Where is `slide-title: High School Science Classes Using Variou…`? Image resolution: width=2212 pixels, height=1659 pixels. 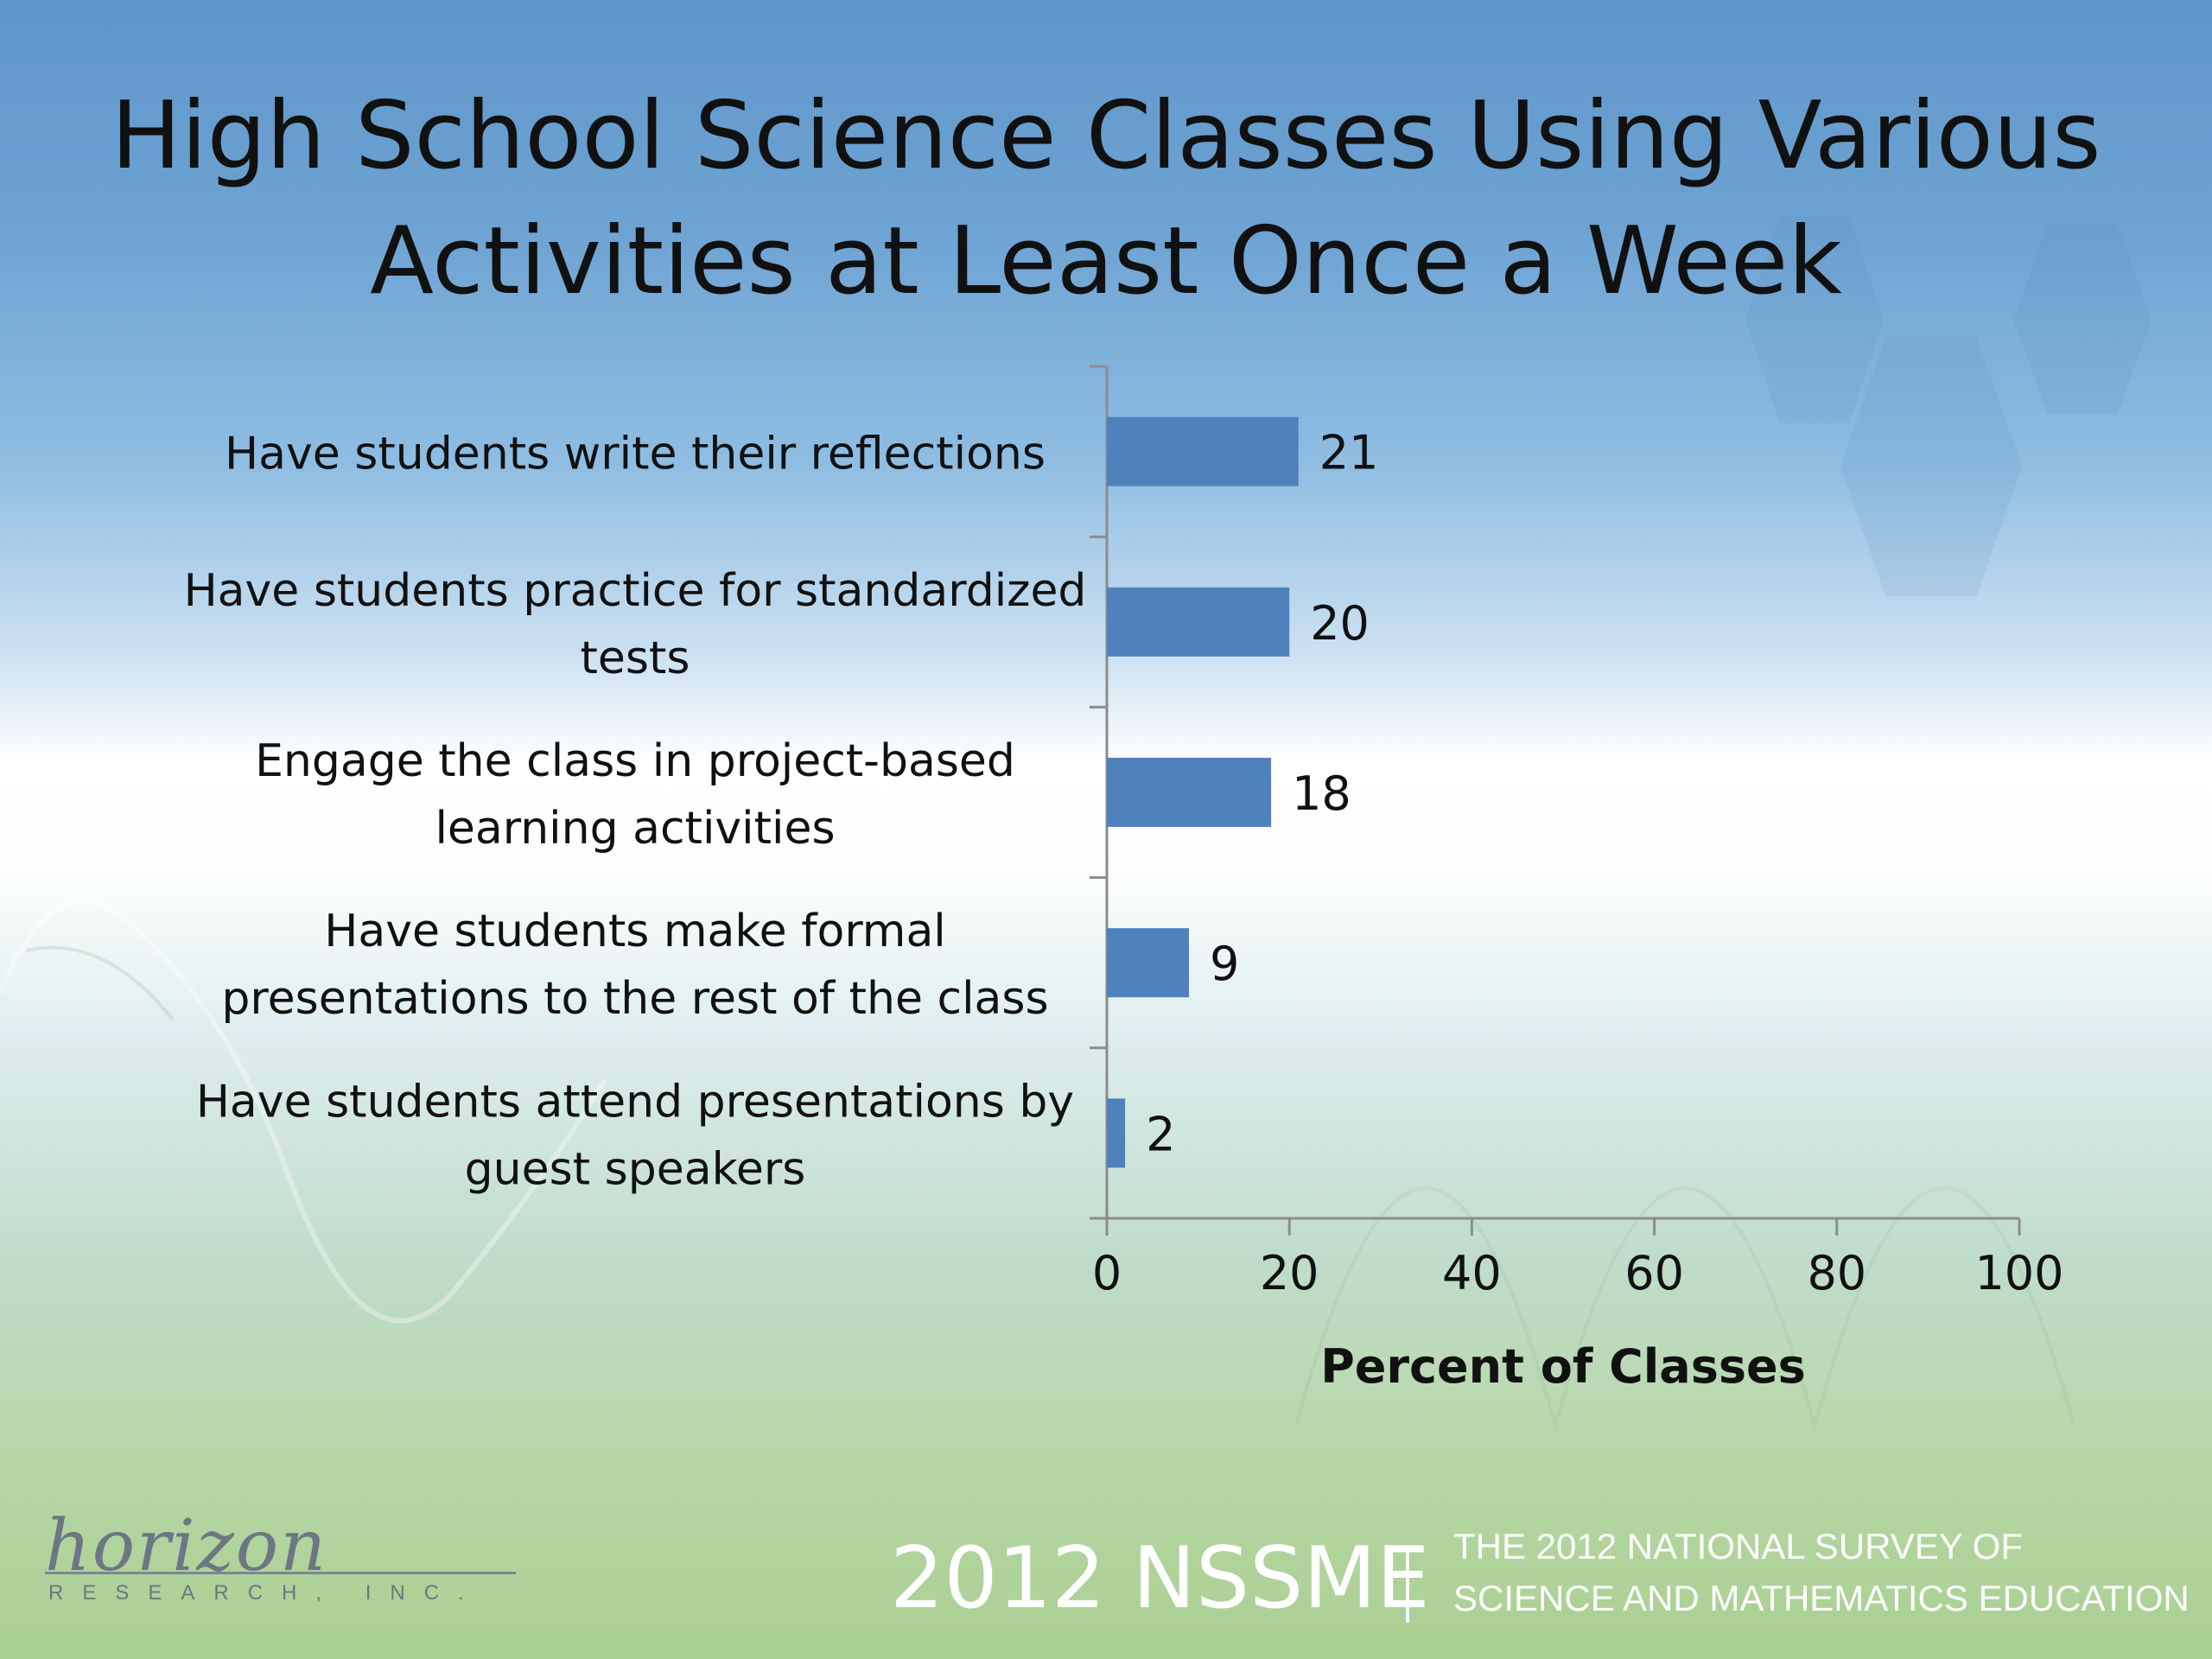
slide-title: High School Science Classes Using Variou… is located at coordinates (1106, 198).